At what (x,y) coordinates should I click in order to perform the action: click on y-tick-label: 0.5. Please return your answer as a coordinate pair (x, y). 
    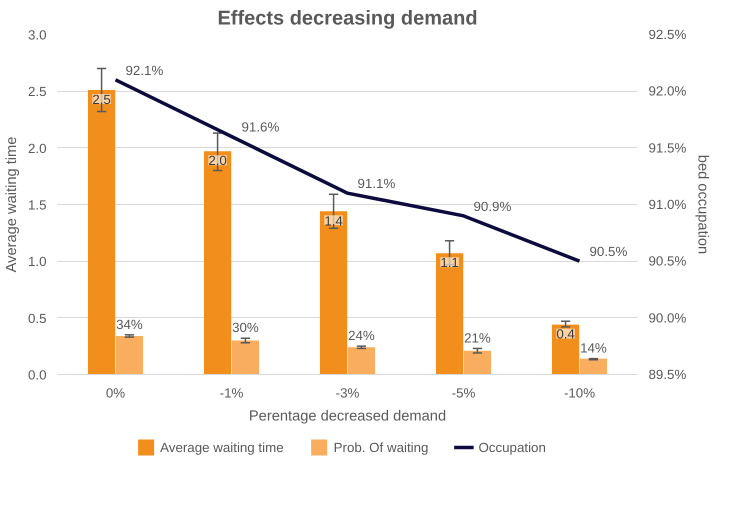
    Looking at the image, I should click on (37, 318).